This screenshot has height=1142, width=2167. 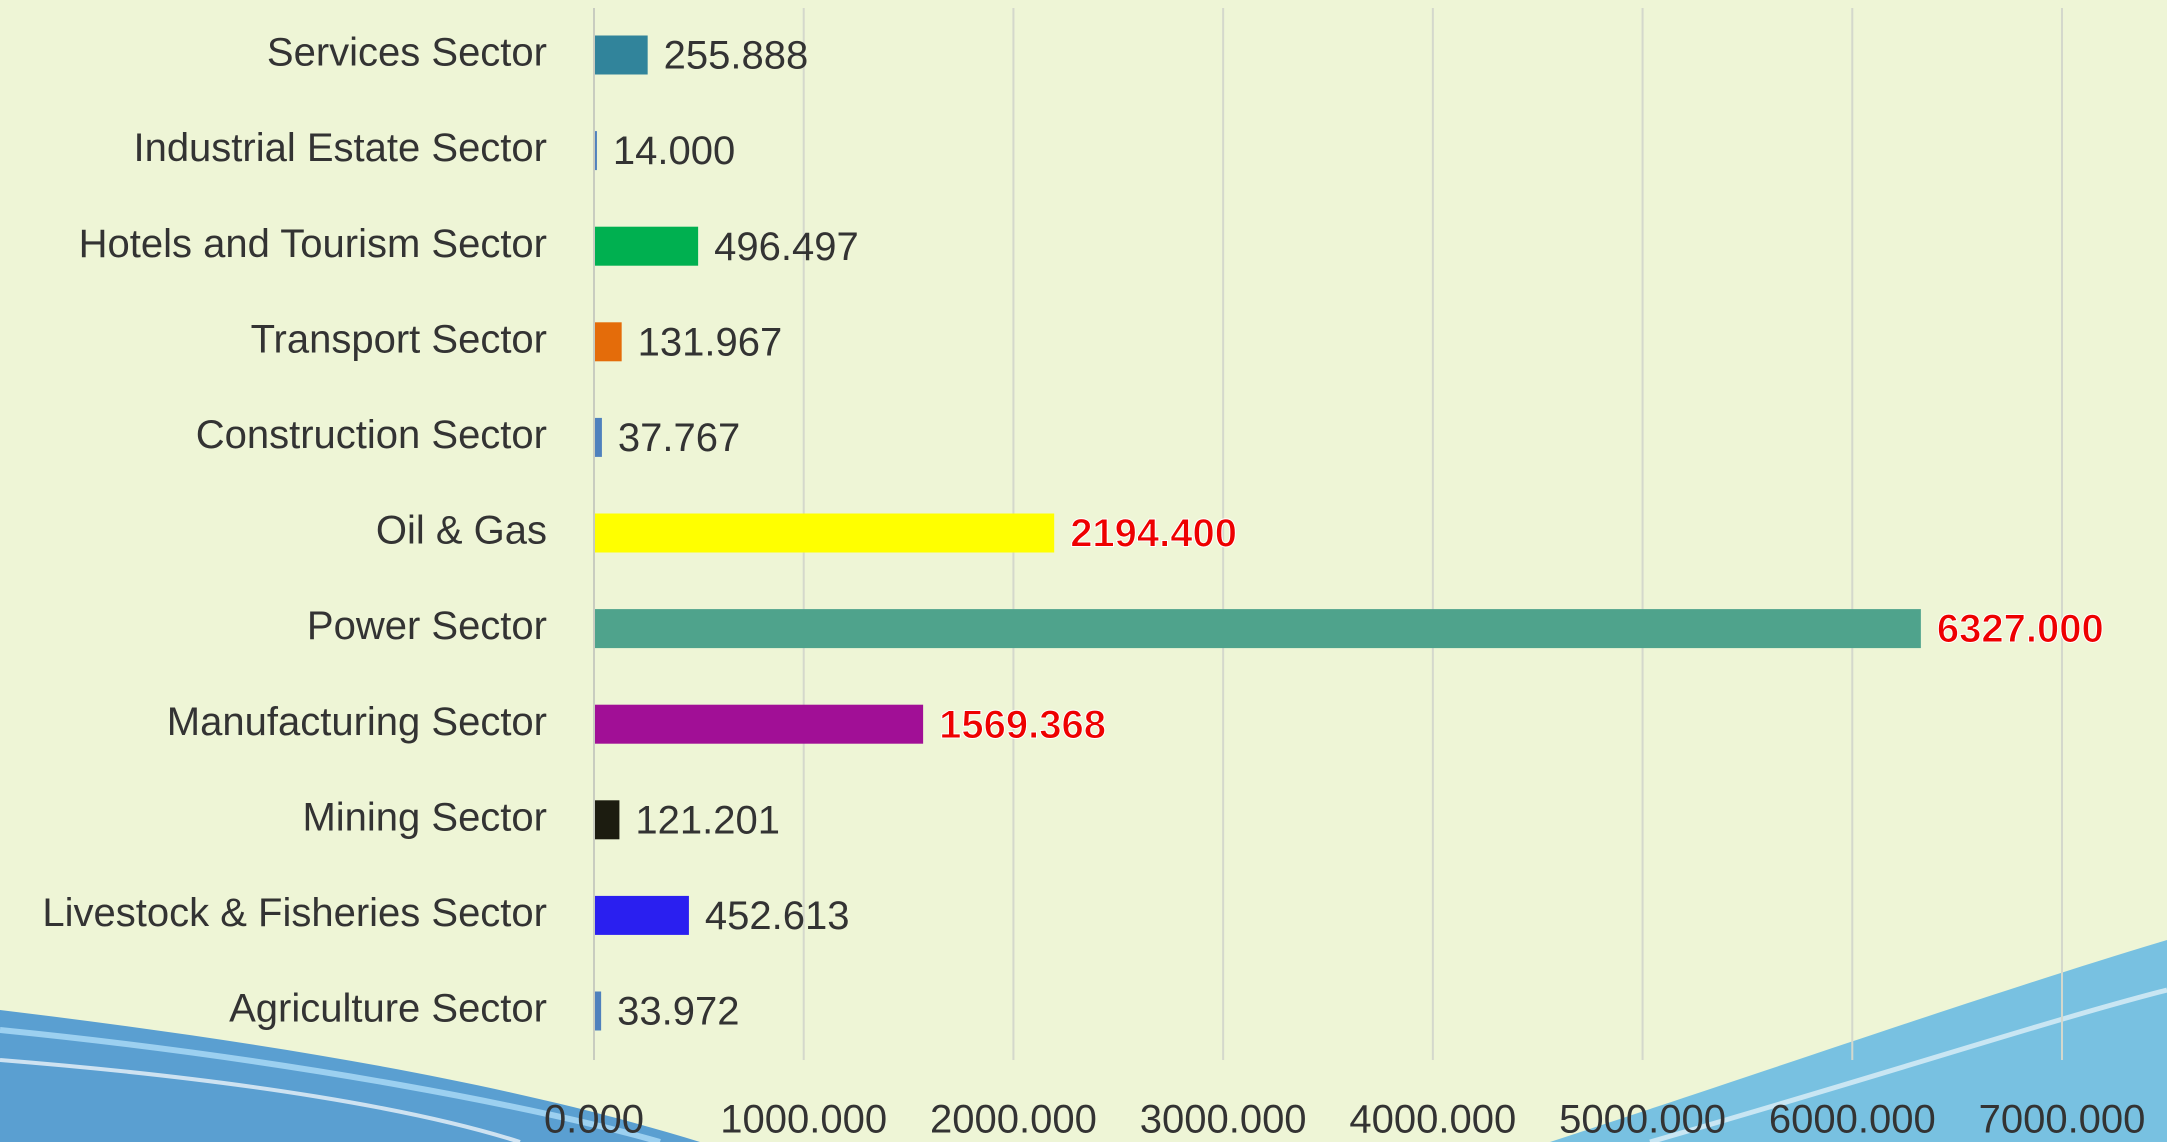 I want to click on y-tick-label: Oil & Gas, so click(x=461, y=531).